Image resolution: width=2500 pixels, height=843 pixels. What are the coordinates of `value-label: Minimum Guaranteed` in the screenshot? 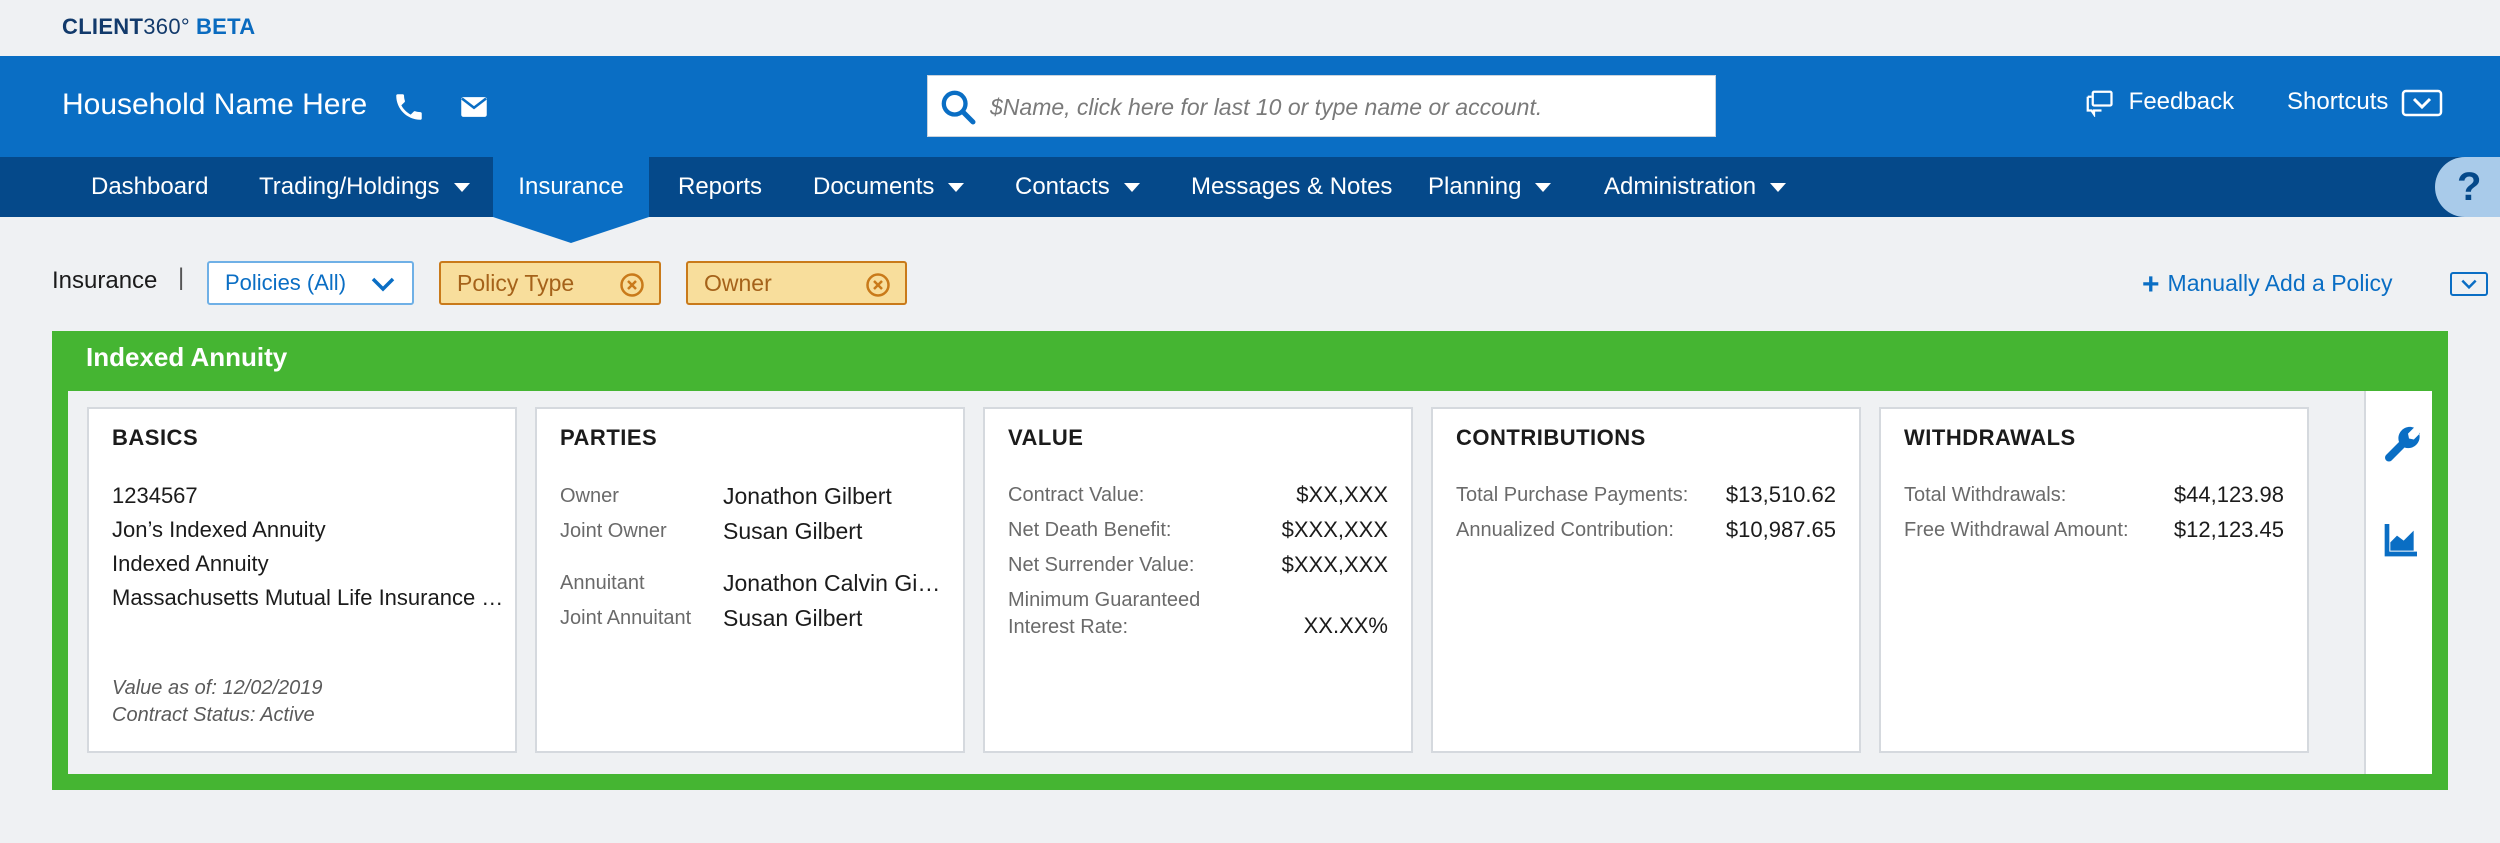 It's located at (1104, 600).